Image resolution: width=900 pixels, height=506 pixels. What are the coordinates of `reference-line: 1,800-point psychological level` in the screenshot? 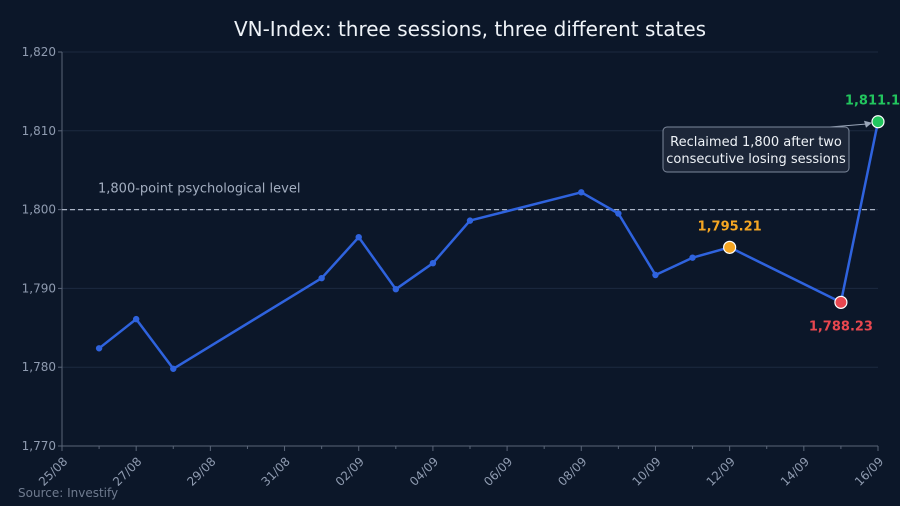 It's located at (470, 196).